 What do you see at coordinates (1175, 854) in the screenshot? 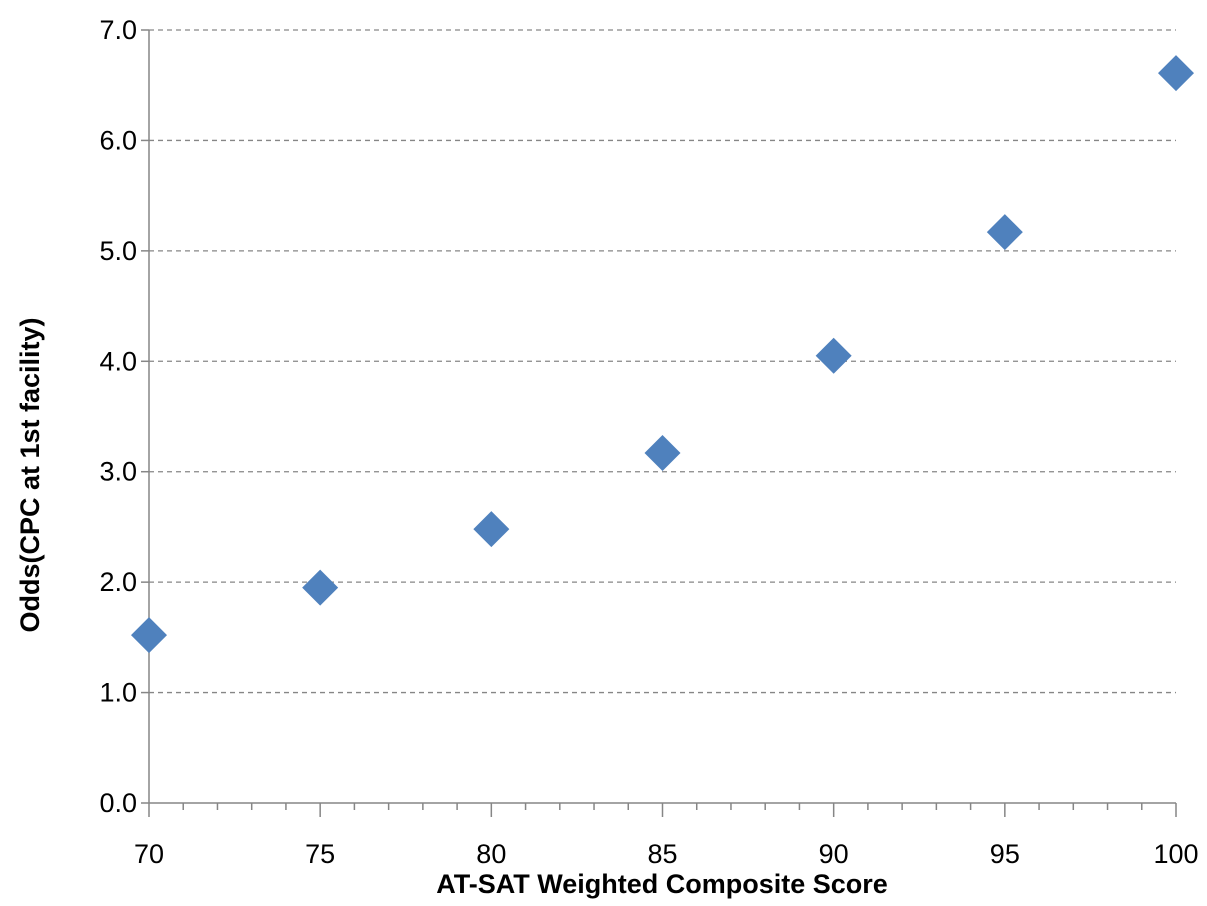
I see `x-tick-label: 100` at bounding box center [1175, 854].